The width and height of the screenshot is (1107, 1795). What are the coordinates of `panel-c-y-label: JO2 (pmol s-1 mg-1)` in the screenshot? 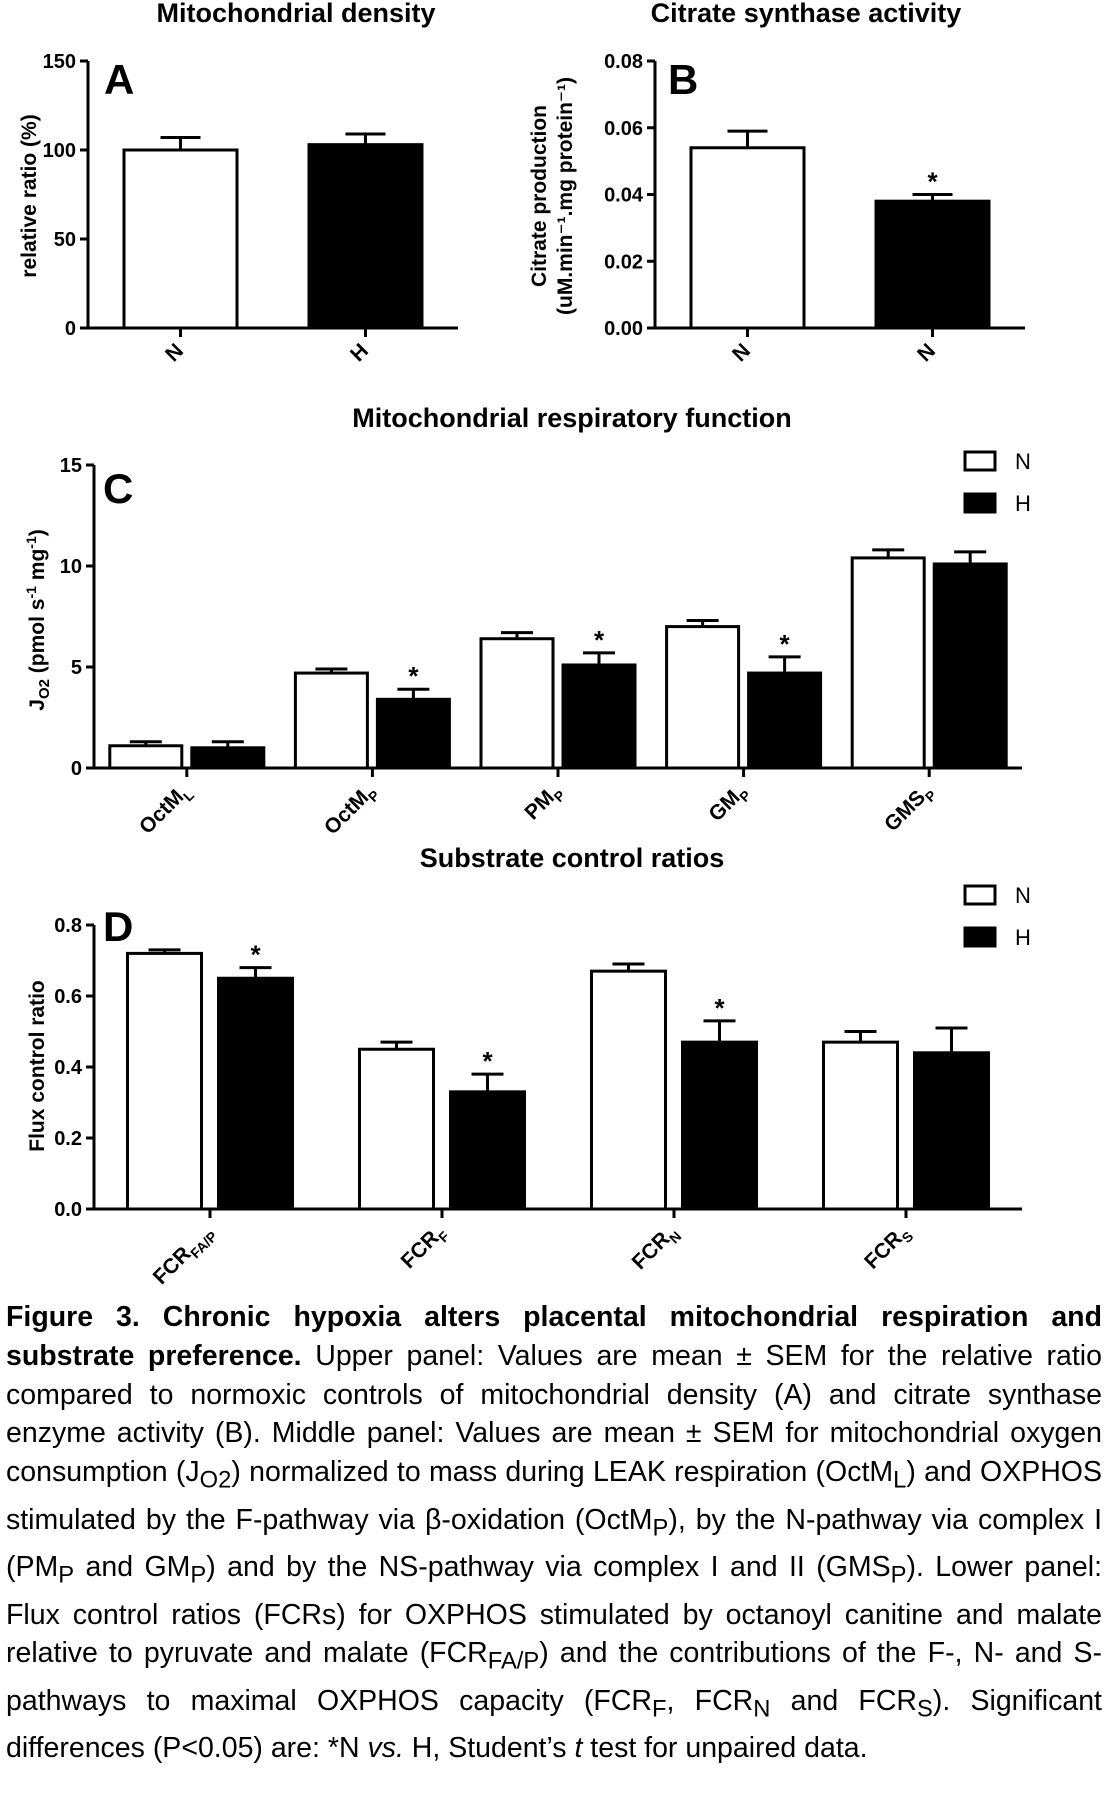 It's located at (38, 619).